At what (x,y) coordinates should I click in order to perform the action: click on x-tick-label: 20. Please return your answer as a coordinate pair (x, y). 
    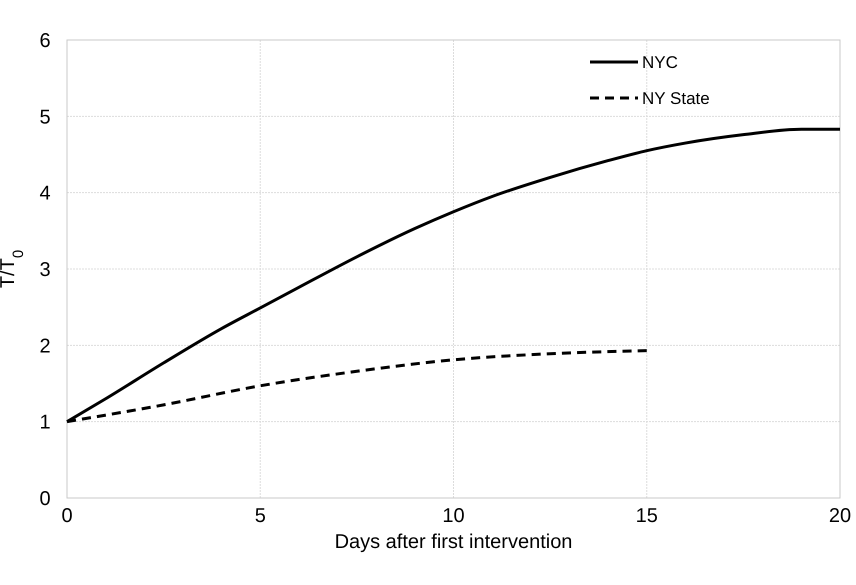
    Looking at the image, I should click on (840, 516).